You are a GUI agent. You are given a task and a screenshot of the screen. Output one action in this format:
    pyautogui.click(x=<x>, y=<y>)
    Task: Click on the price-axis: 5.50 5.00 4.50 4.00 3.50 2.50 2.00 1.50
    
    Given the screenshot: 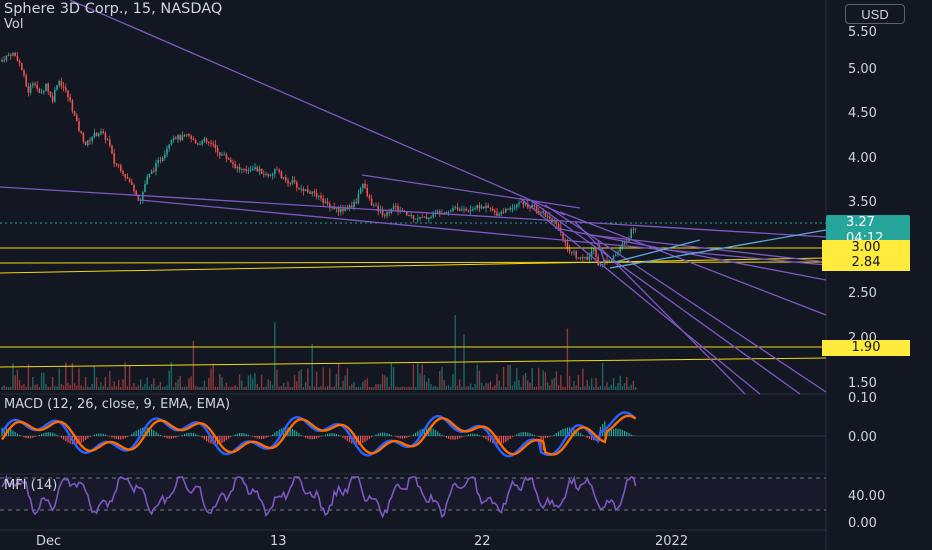 What is the action you would take?
    pyautogui.click(x=862, y=208)
    